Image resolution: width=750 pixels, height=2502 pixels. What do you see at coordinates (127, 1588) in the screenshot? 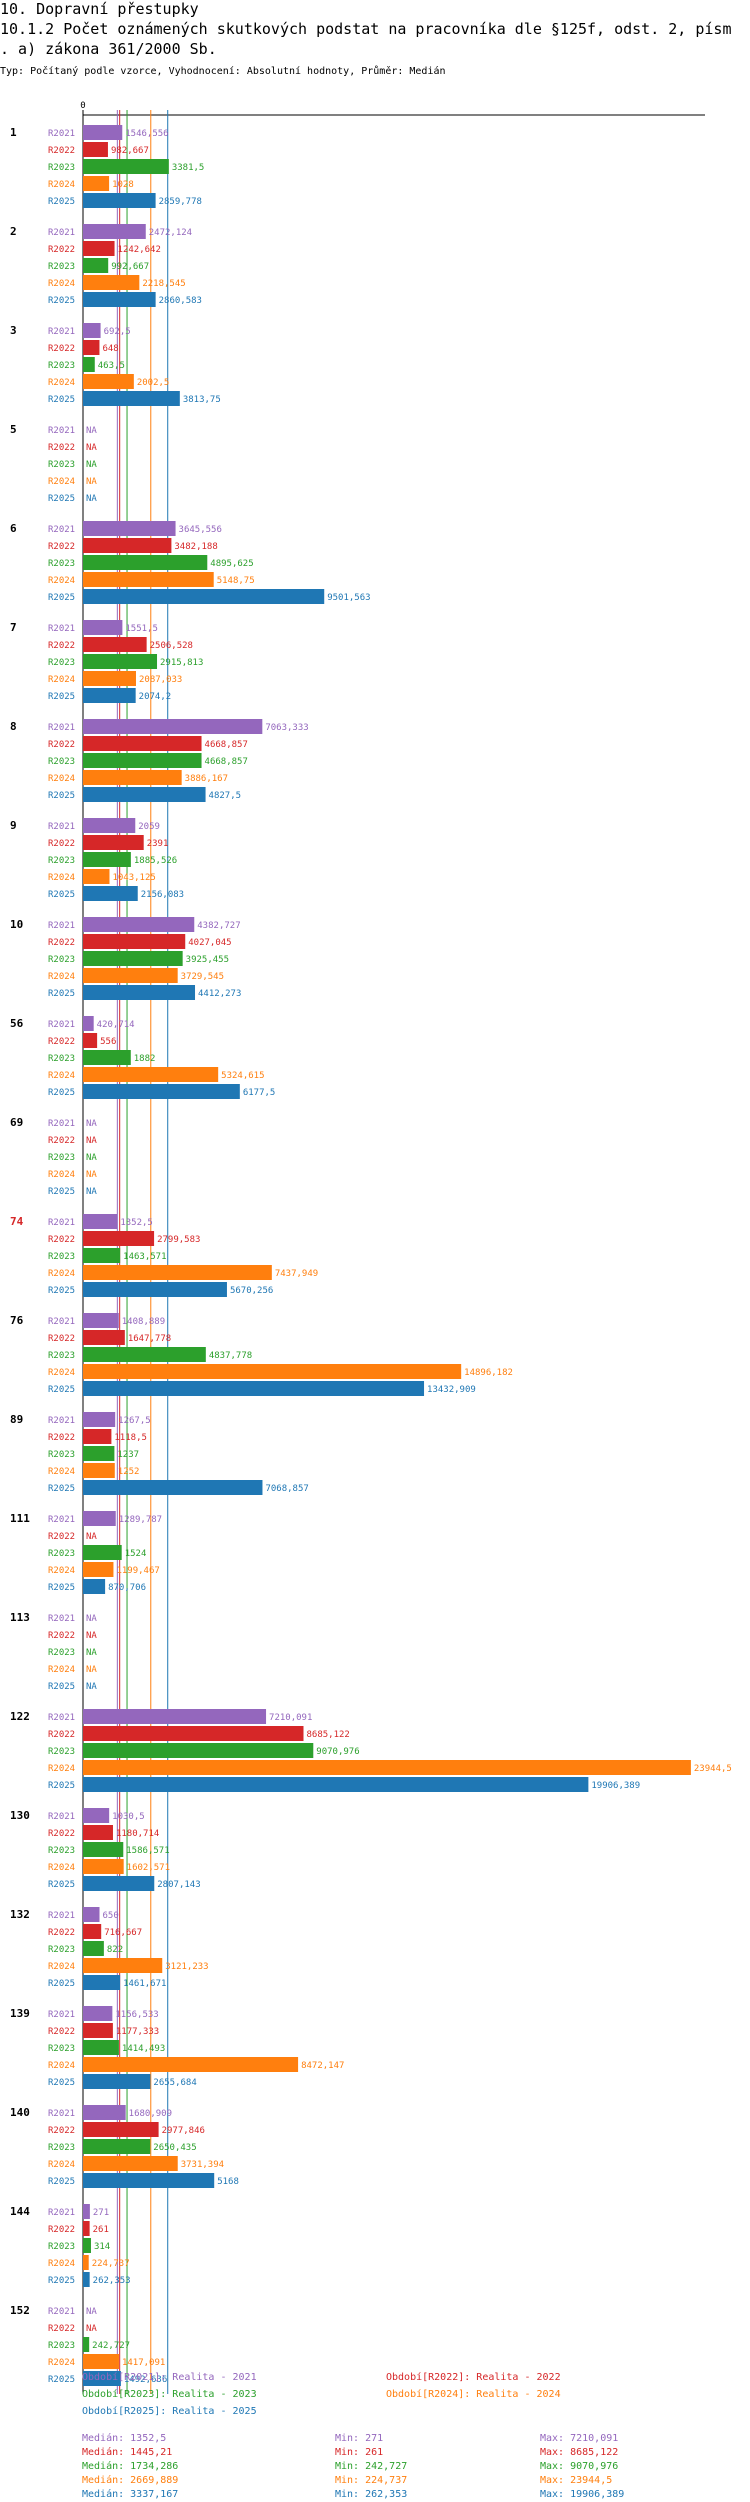
I see `data-label: 870,706` at bounding box center [127, 1588].